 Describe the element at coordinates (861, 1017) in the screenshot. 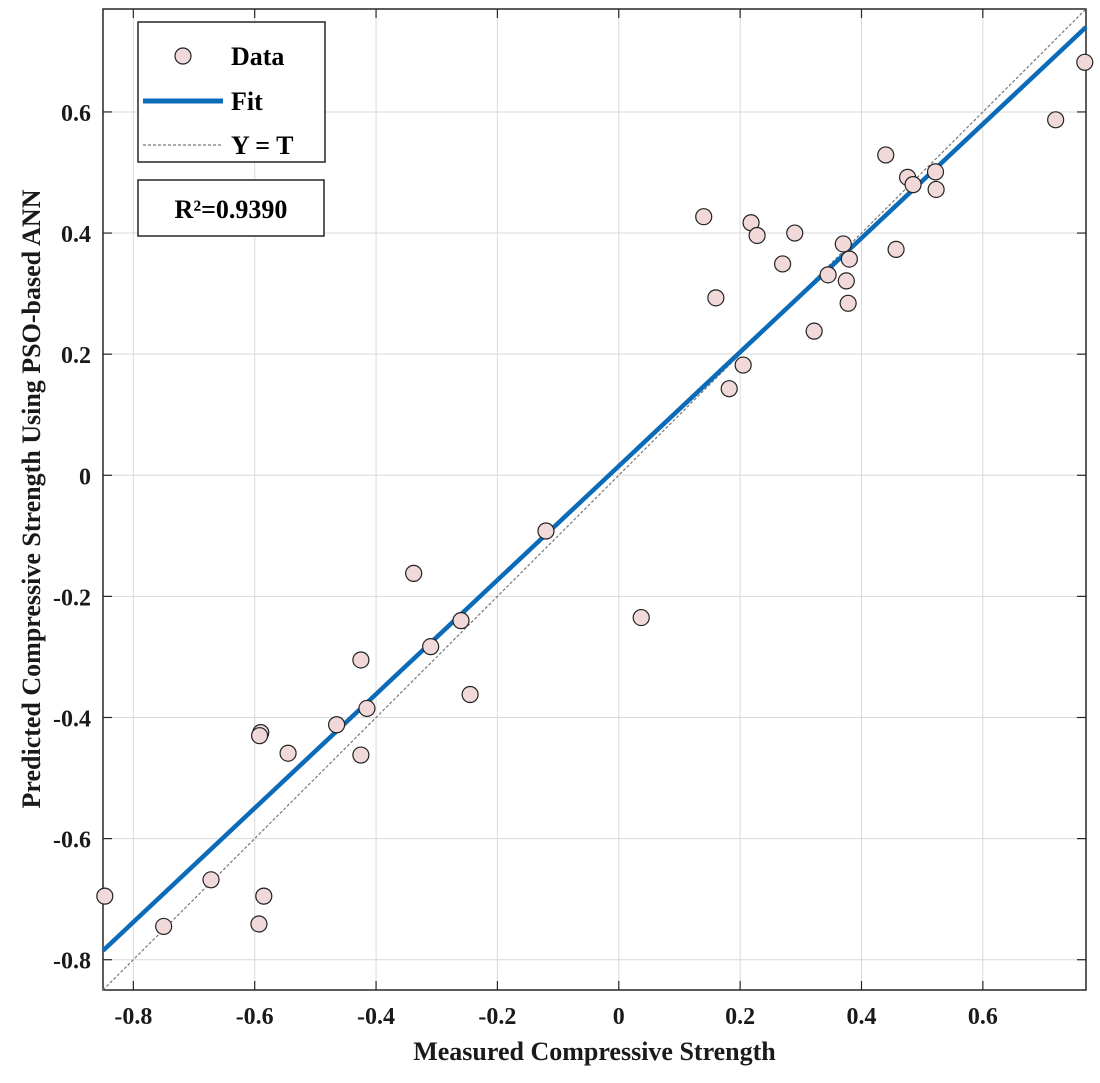

I see `x-tick-label: 0.4` at that location.